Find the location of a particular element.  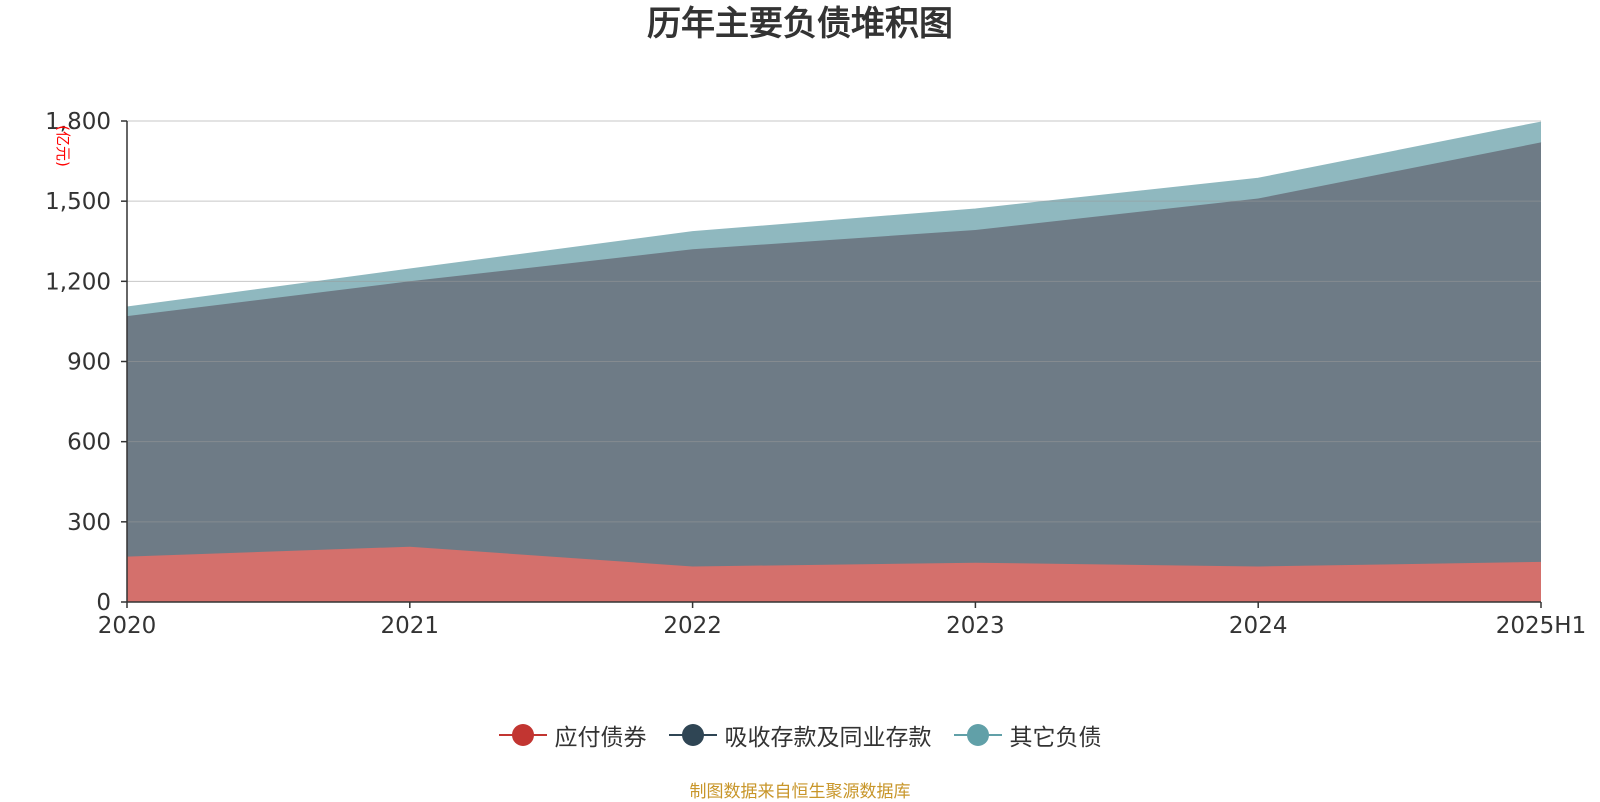

y-tick-label: 900 is located at coordinates (89, 363).